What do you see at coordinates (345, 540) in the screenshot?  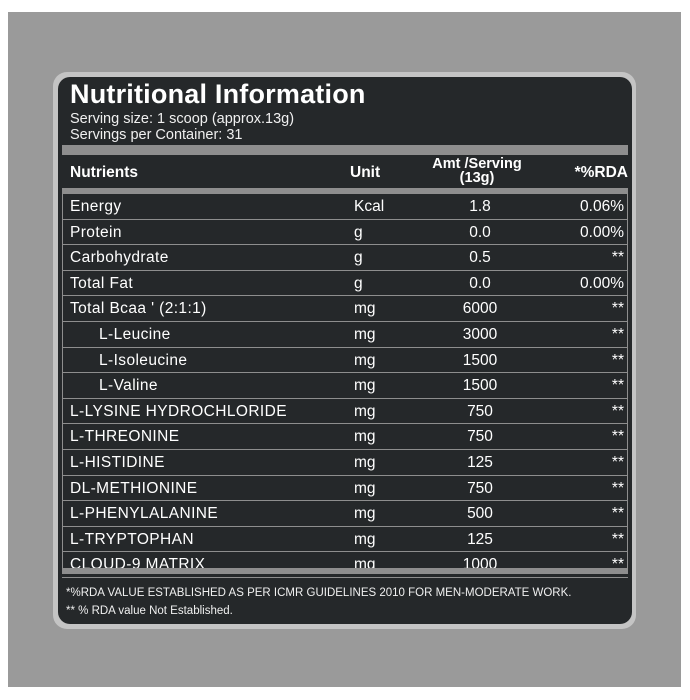 I see `table-row: L-TRYPTOPHAN mg 125 **` at bounding box center [345, 540].